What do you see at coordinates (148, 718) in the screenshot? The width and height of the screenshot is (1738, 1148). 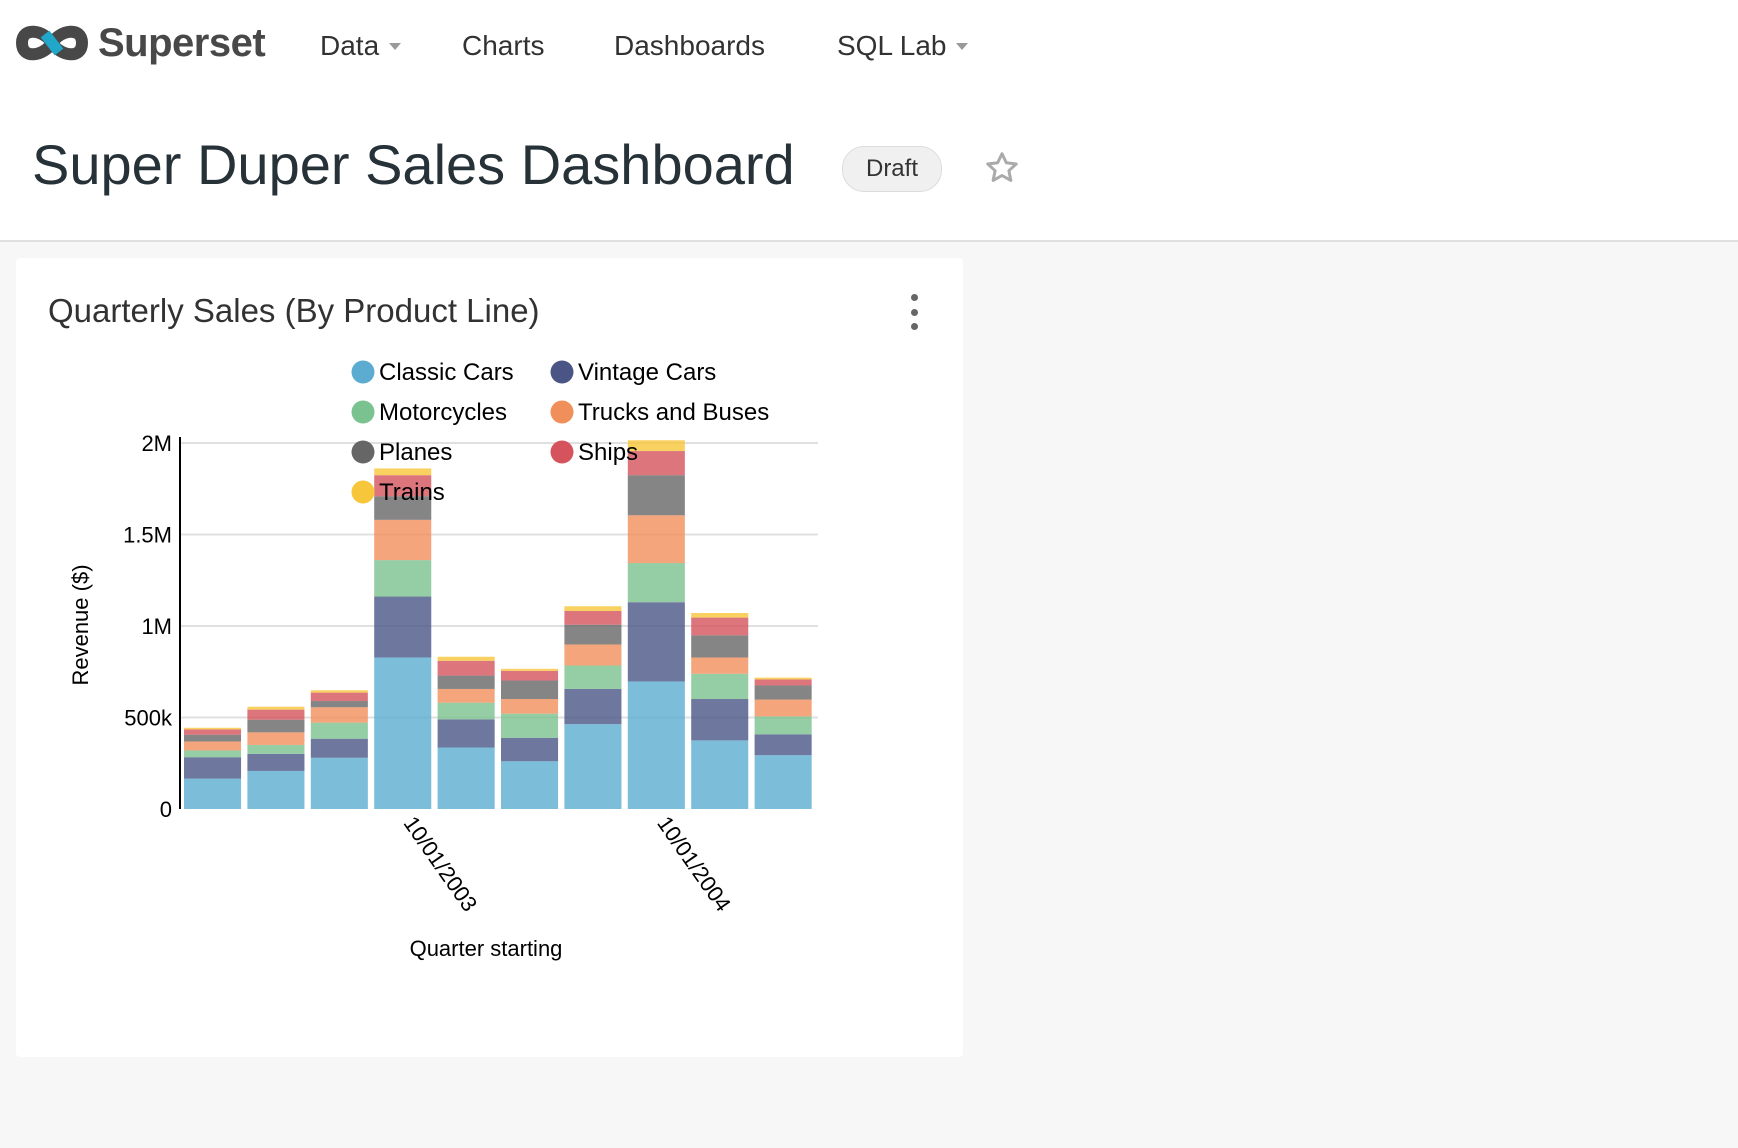 I see `y-tick-label: 500k` at bounding box center [148, 718].